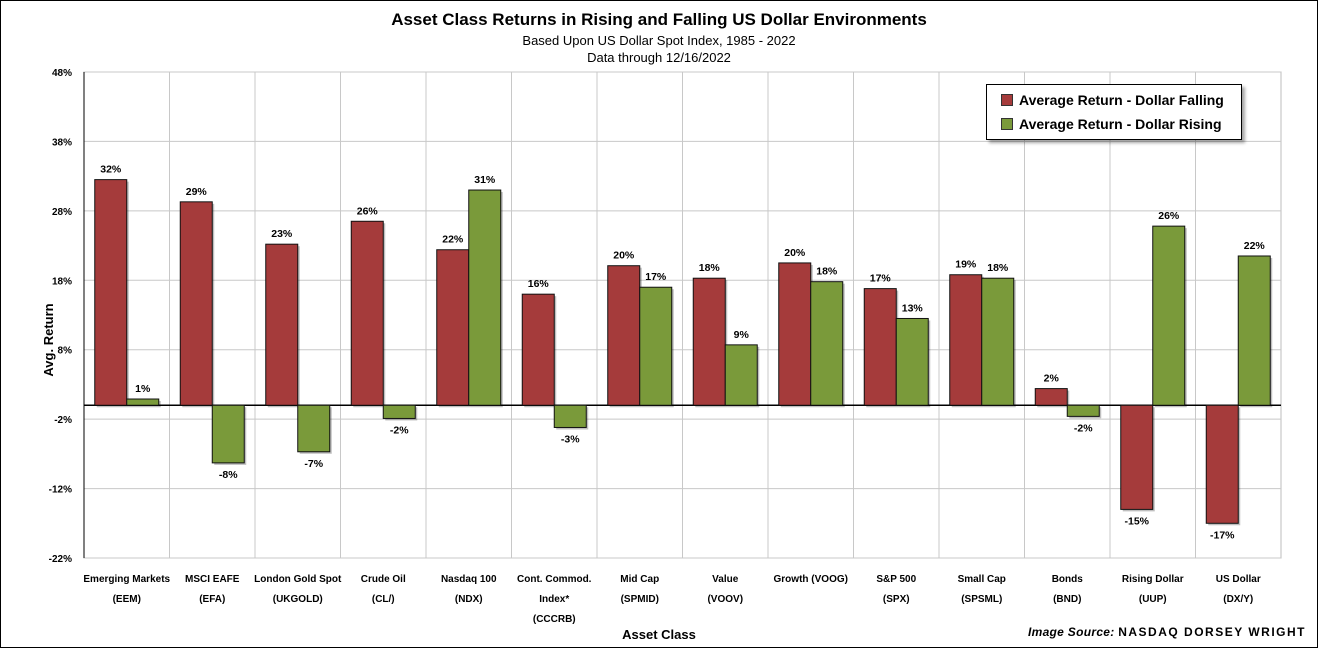  I want to click on data-label-rising: -3%, so click(570, 439).